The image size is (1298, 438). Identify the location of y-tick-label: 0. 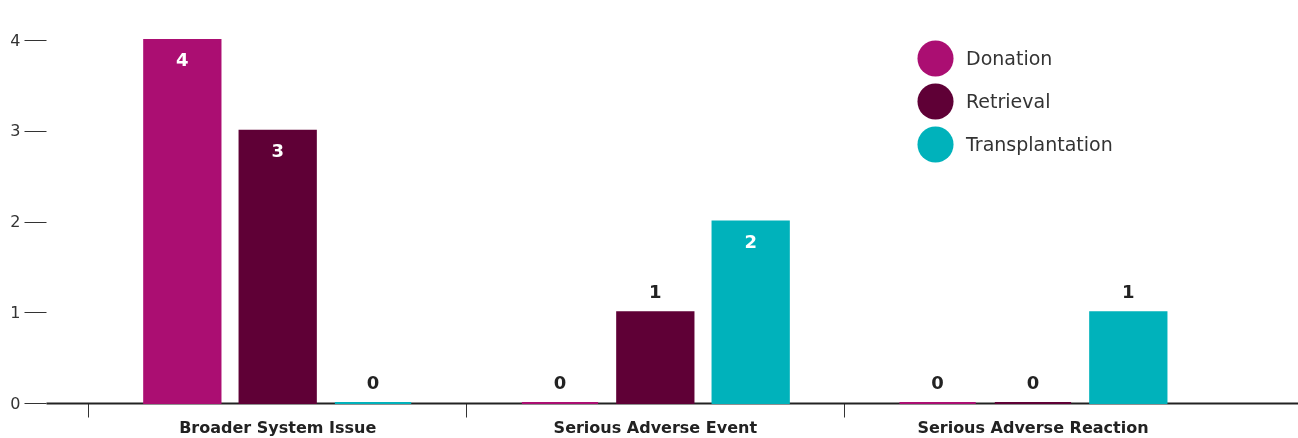
(15, 403).